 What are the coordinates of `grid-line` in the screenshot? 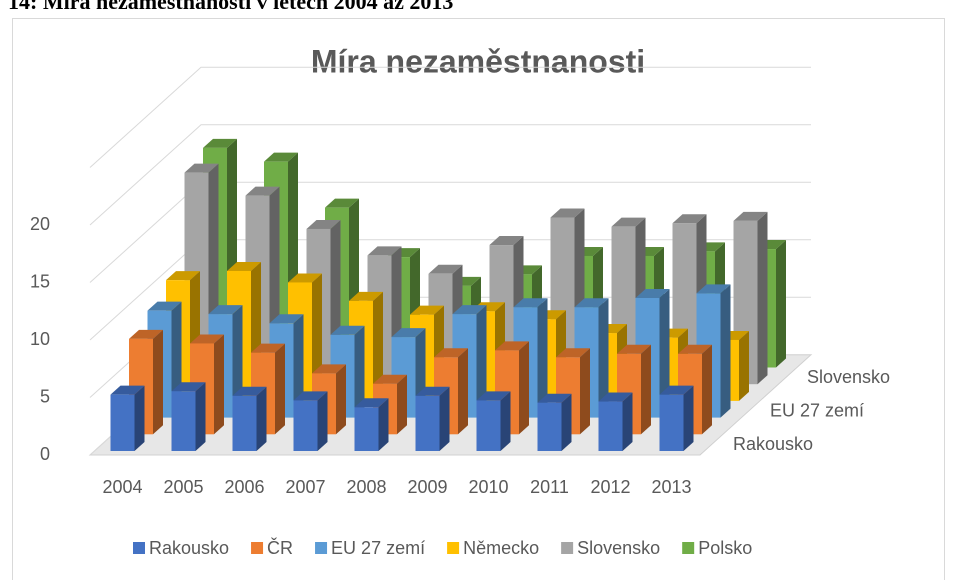 It's located at (450, 175).